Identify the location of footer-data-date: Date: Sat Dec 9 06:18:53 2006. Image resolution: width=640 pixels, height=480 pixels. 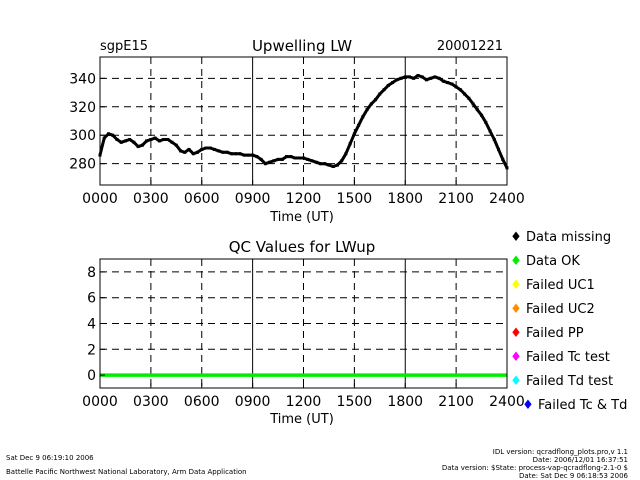
(573, 476).